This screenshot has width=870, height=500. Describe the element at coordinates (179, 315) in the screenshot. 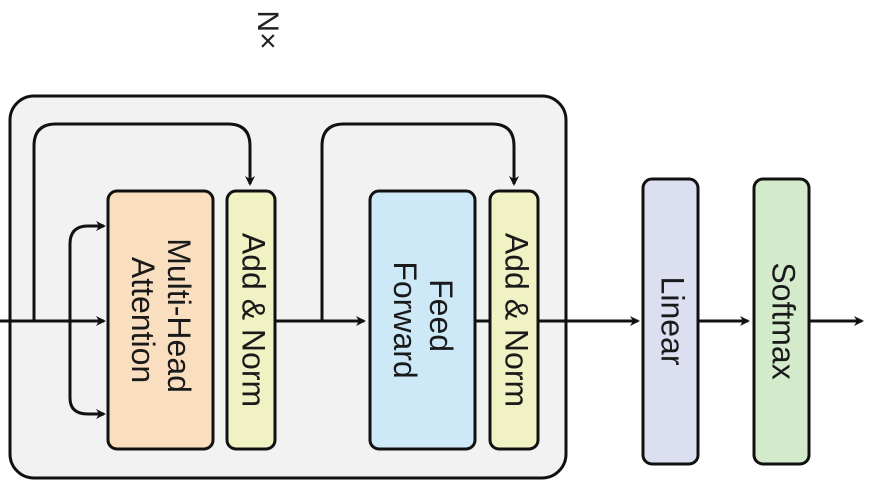

I see `attention-line-1: Multi-Head` at that location.